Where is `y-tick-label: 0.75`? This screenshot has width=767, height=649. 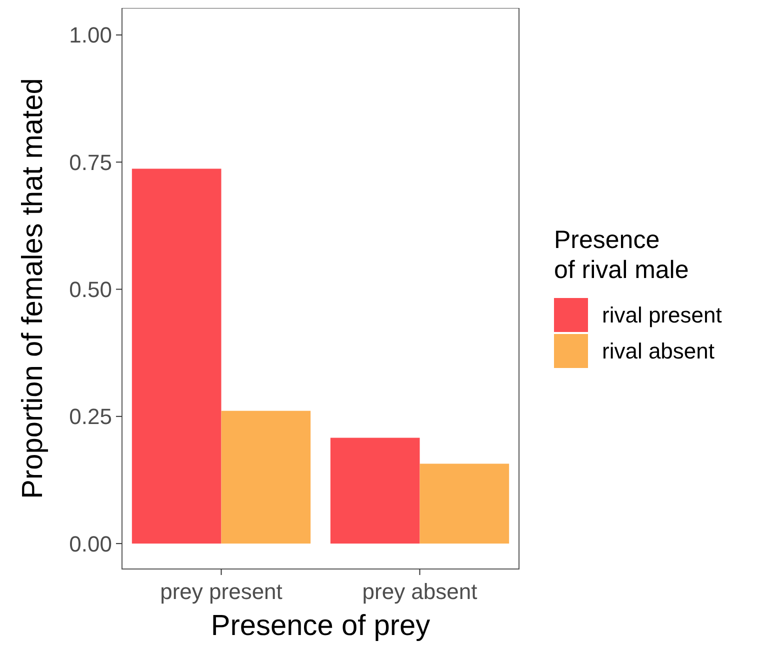
y-tick-label: 0.75 is located at coordinates (90, 162).